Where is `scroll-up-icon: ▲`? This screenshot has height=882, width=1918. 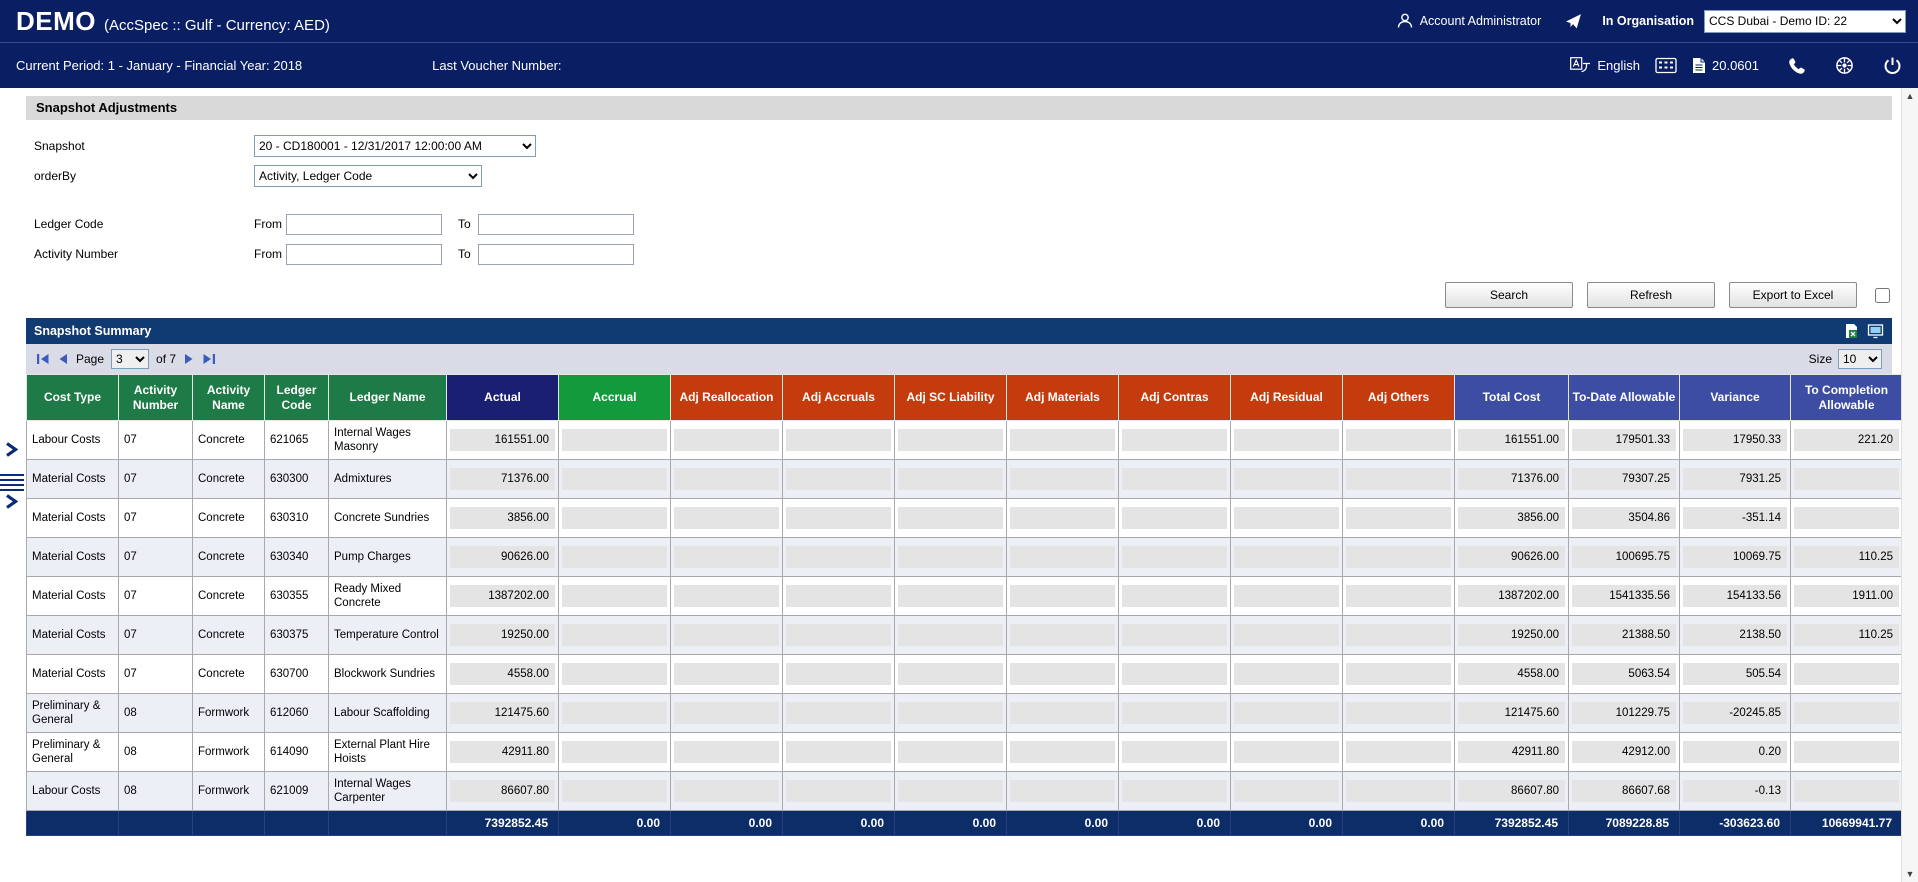
scroll-up-icon: ▲ is located at coordinates (1910, 96).